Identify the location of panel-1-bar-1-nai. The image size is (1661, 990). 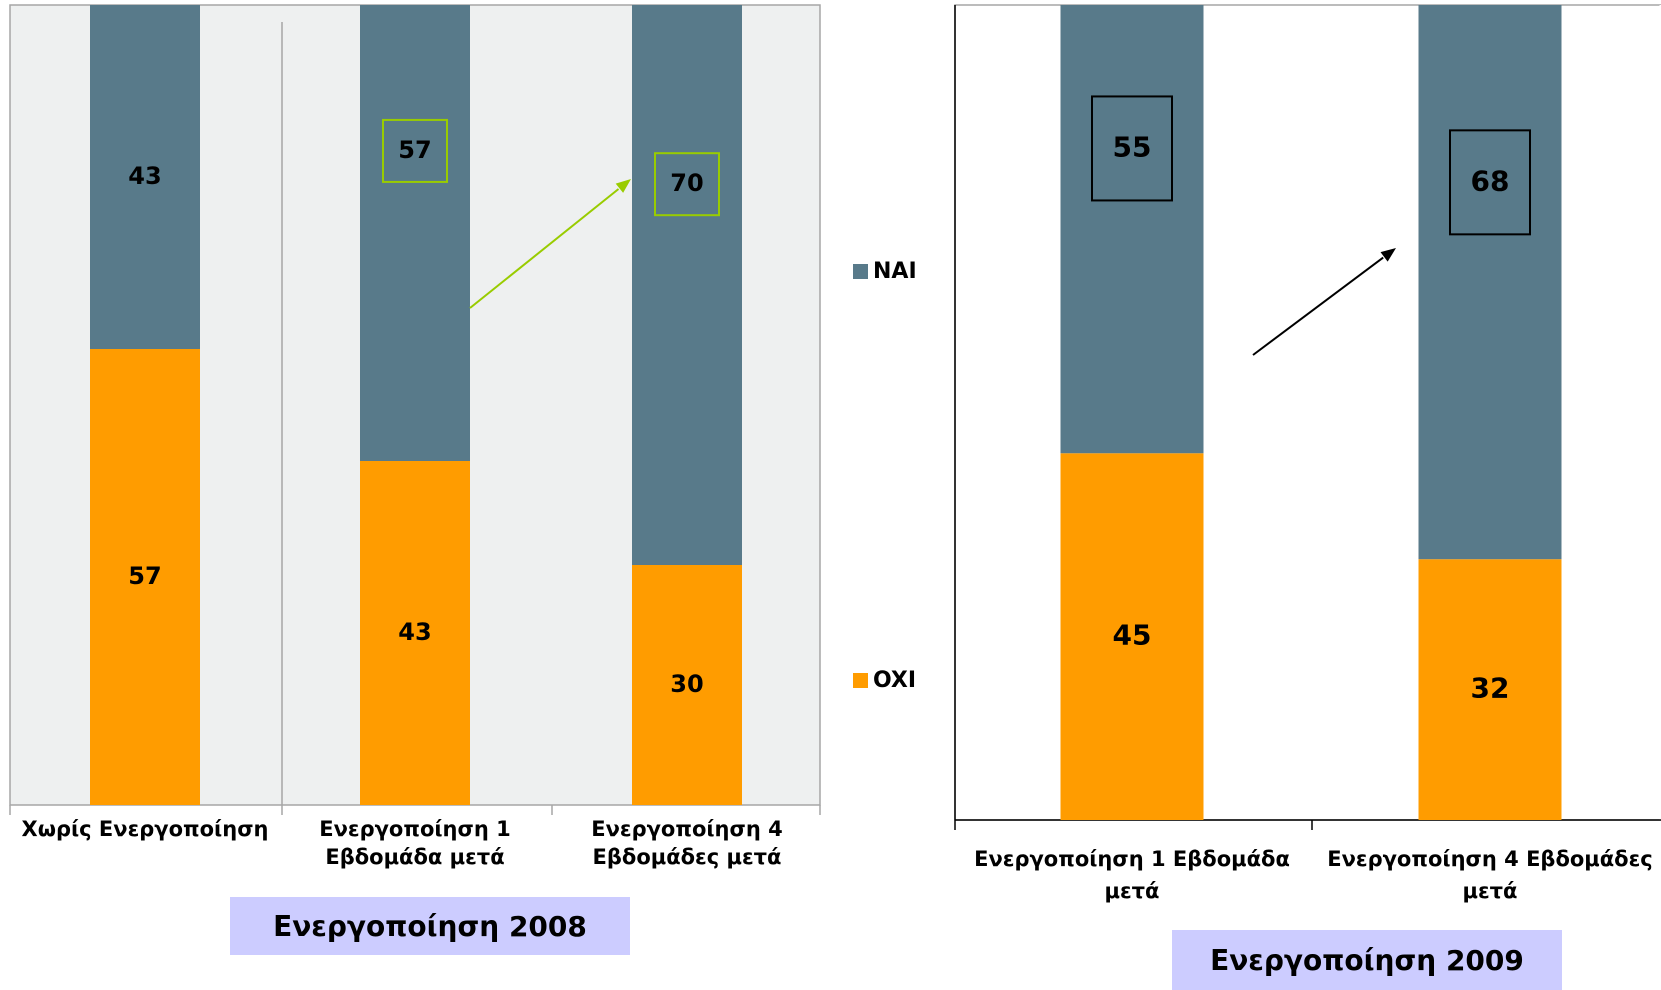
(1490, 282).